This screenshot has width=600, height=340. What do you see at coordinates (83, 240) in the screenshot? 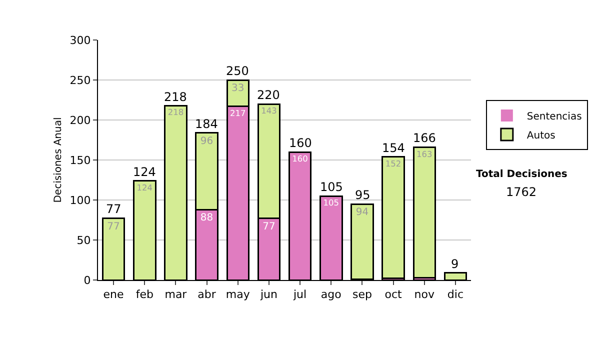
I see `y-tick-label: 50` at bounding box center [83, 240].